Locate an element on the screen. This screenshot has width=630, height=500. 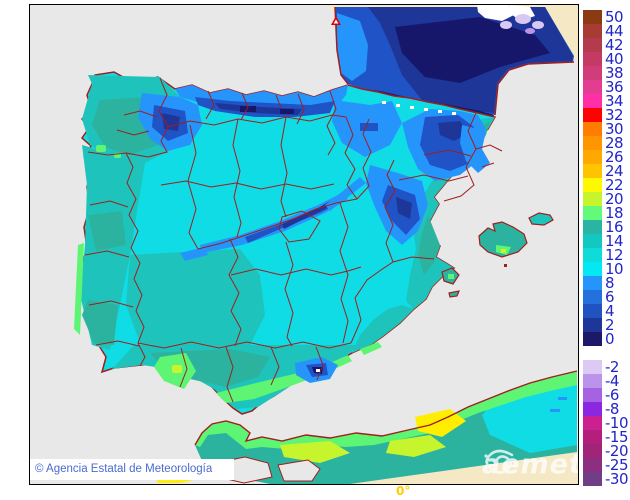
legend-row: 40 is located at coordinates (603, 59).